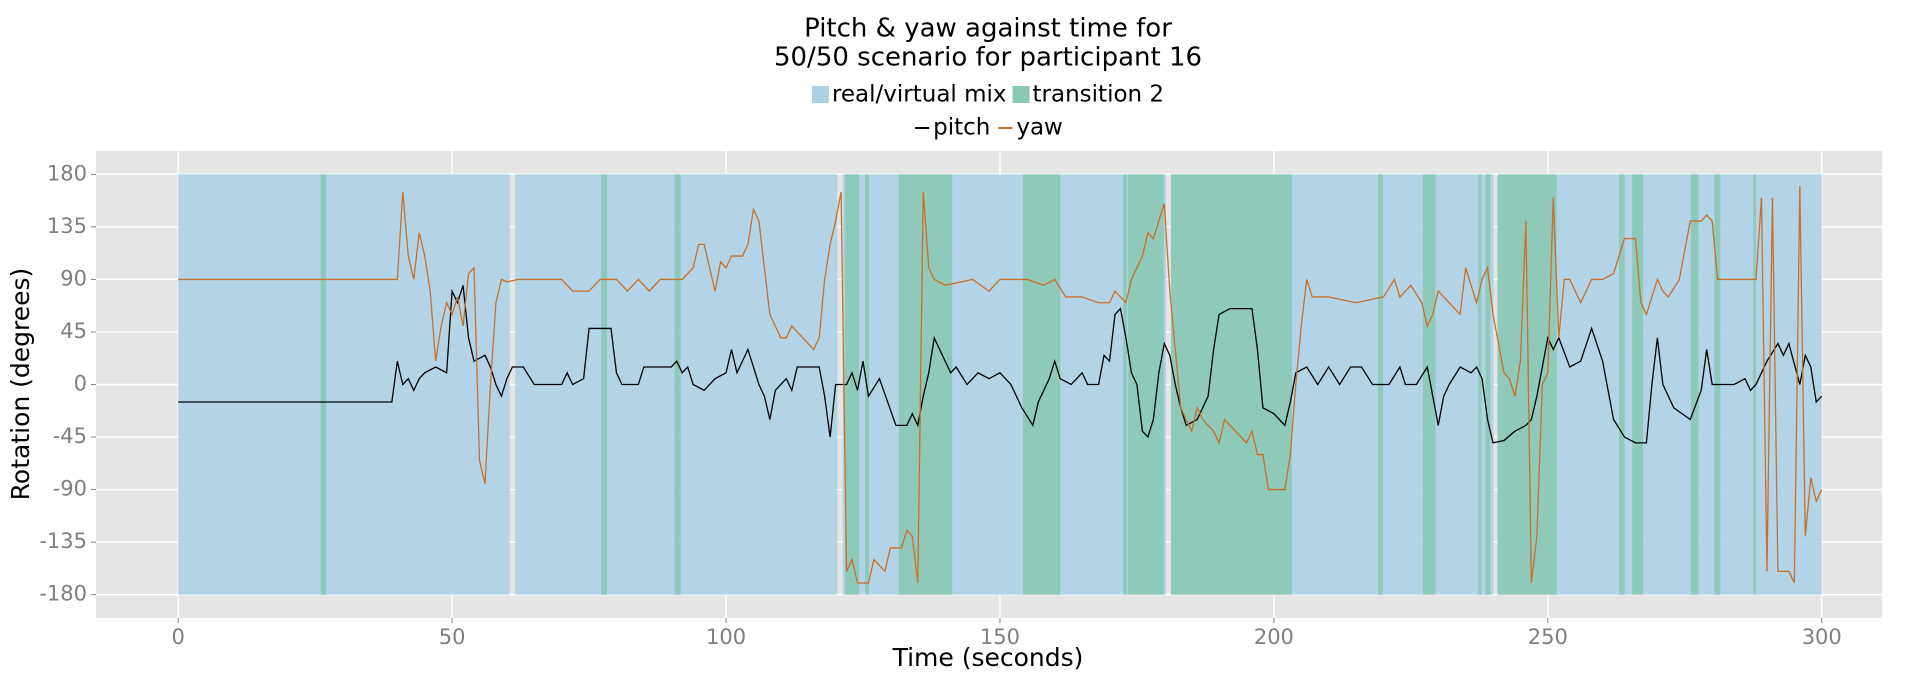  I want to click on legend: real/virtual mix transition 2 pitch yaw, so click(988, 111).